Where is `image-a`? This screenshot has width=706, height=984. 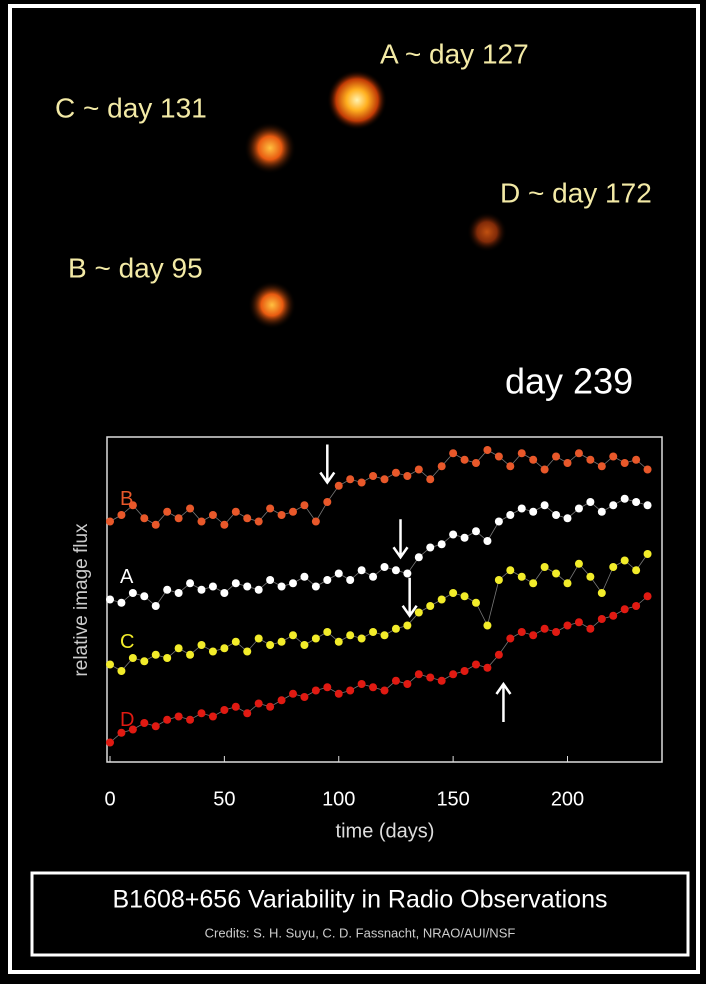
image-a is located at coordinates (357, 100).